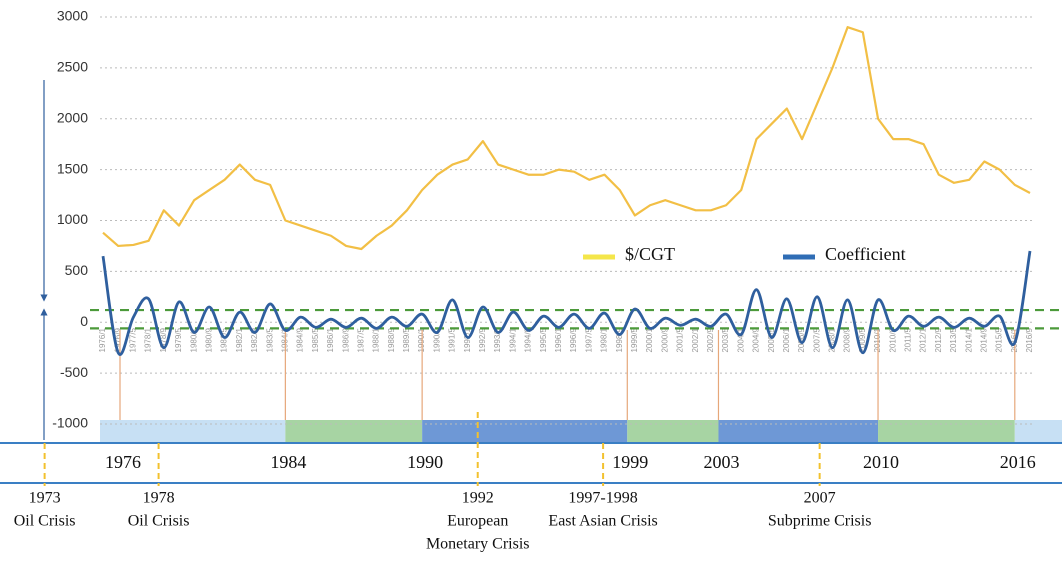  Describe the element at coordinates (604, 339) in the screenshot. I see `x-tick-label: 1998/1` at that location.